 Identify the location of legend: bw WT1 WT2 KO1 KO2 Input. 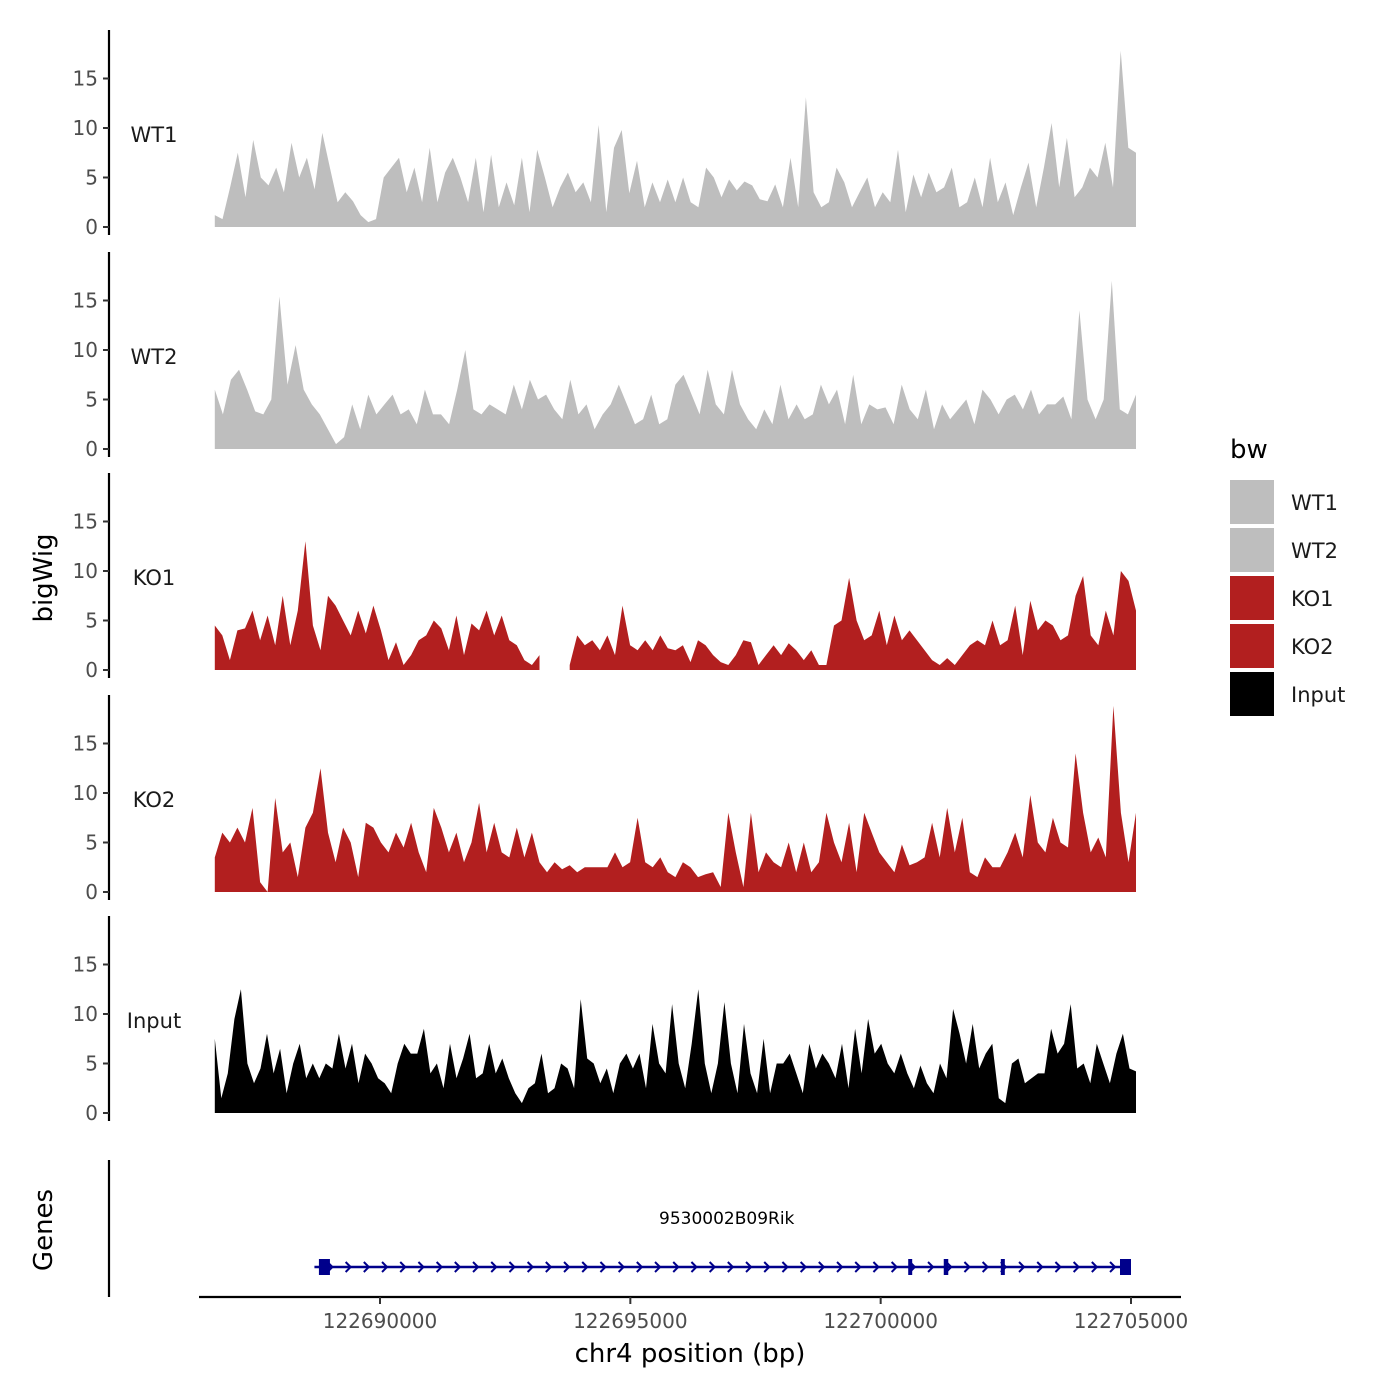
(1287, 575).